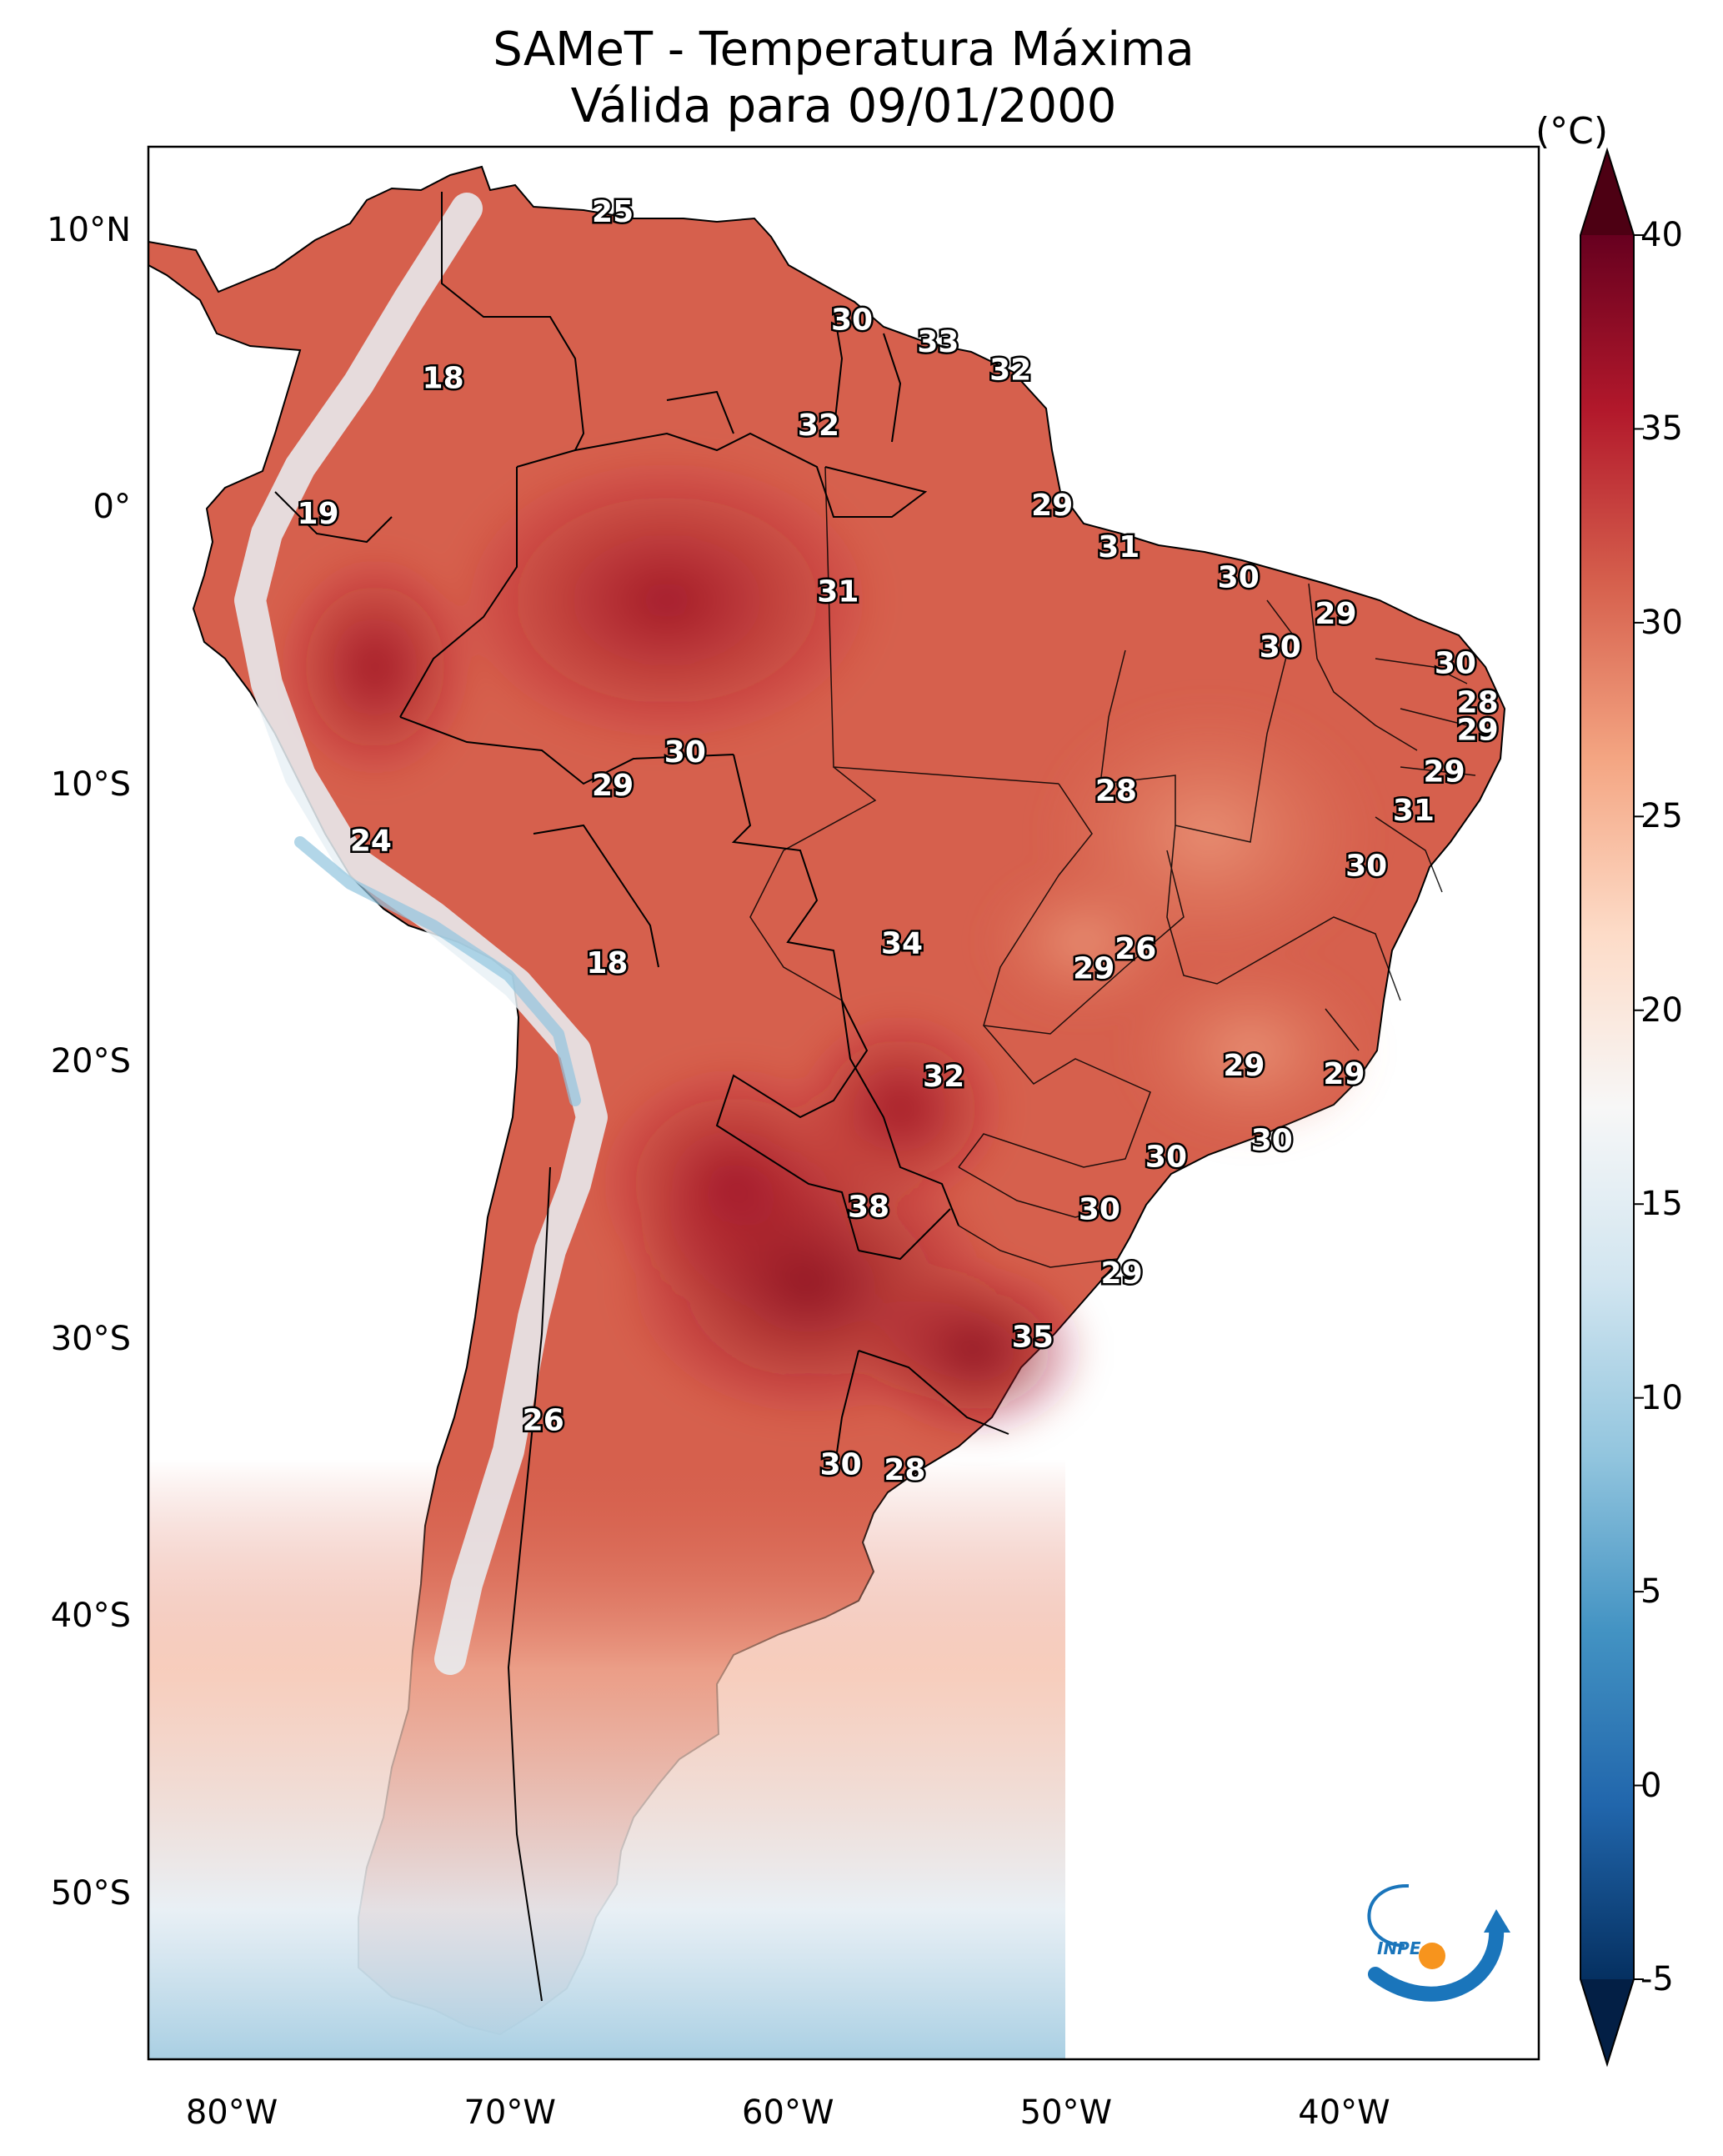 The image size is (1723, 2156). Describe the element at coordinates (1661, 622) in the screenshot. I see `colorbar-tick-label: 30` at that location.